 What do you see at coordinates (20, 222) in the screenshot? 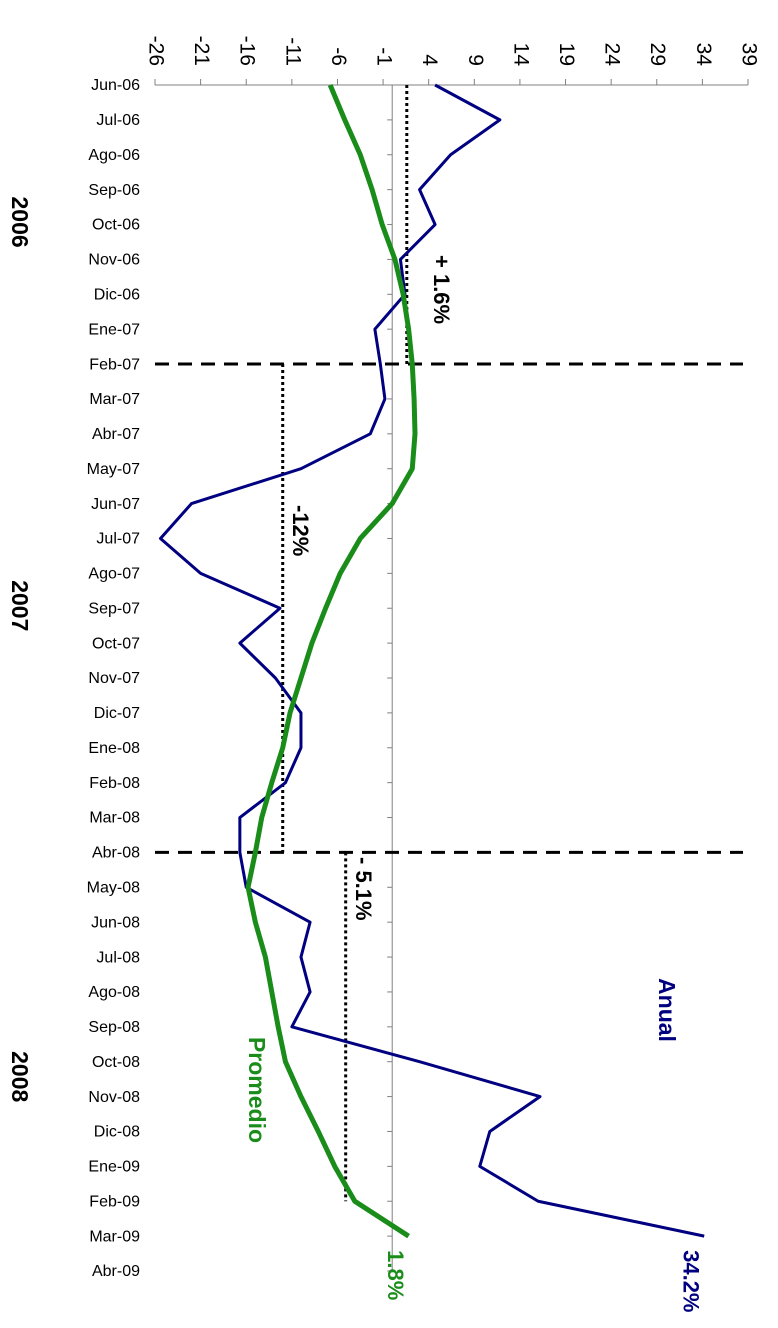
I see `year-label: 2006` at bounding box center [20, 222].